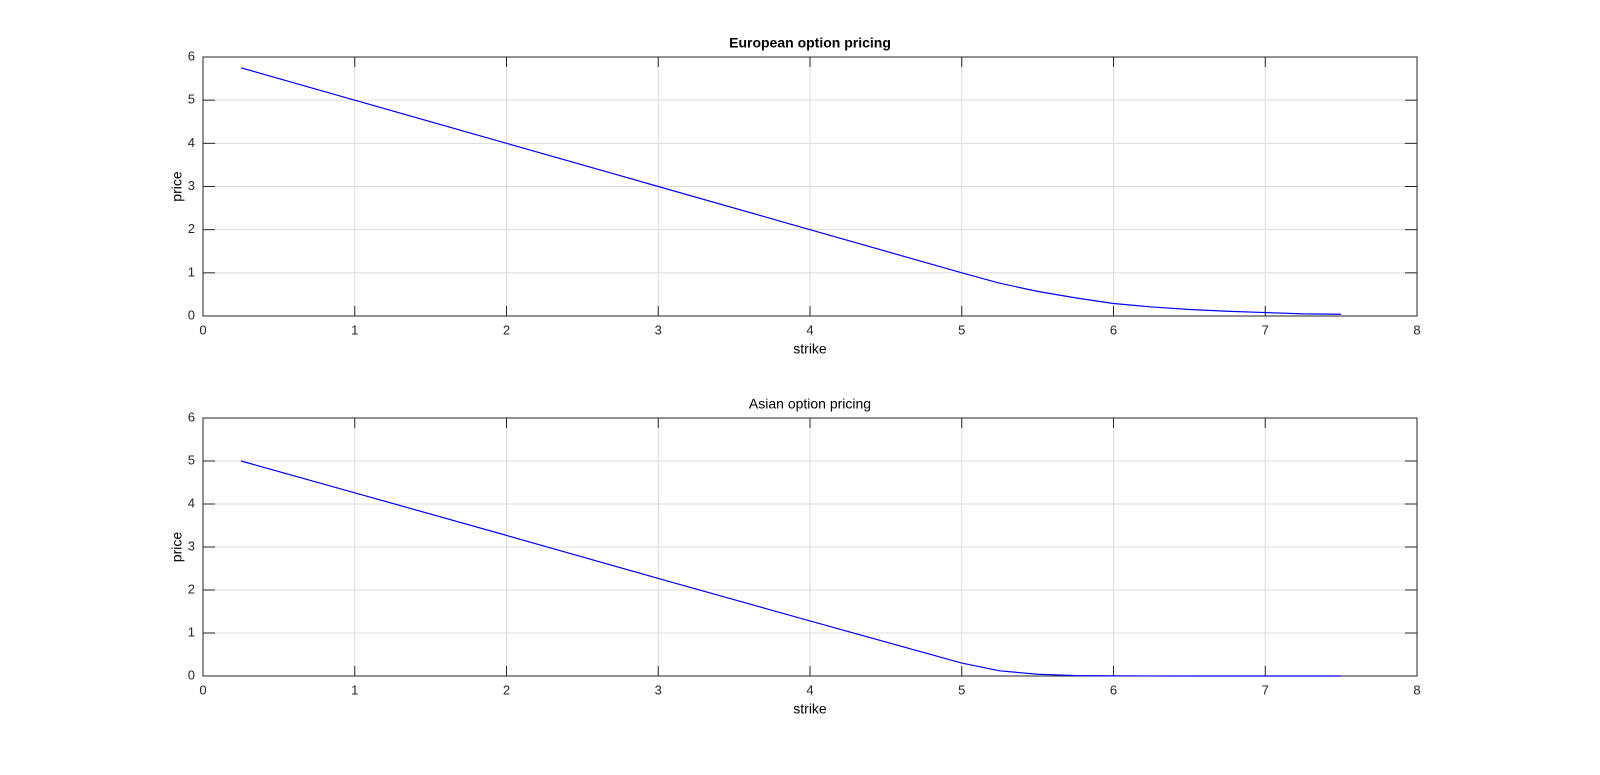 The image size is (1600, 775). What do you see at coordinates (810, 43) in the screenshot?
I see `chart-title: European option pricing` at bounding box center [810, 43].